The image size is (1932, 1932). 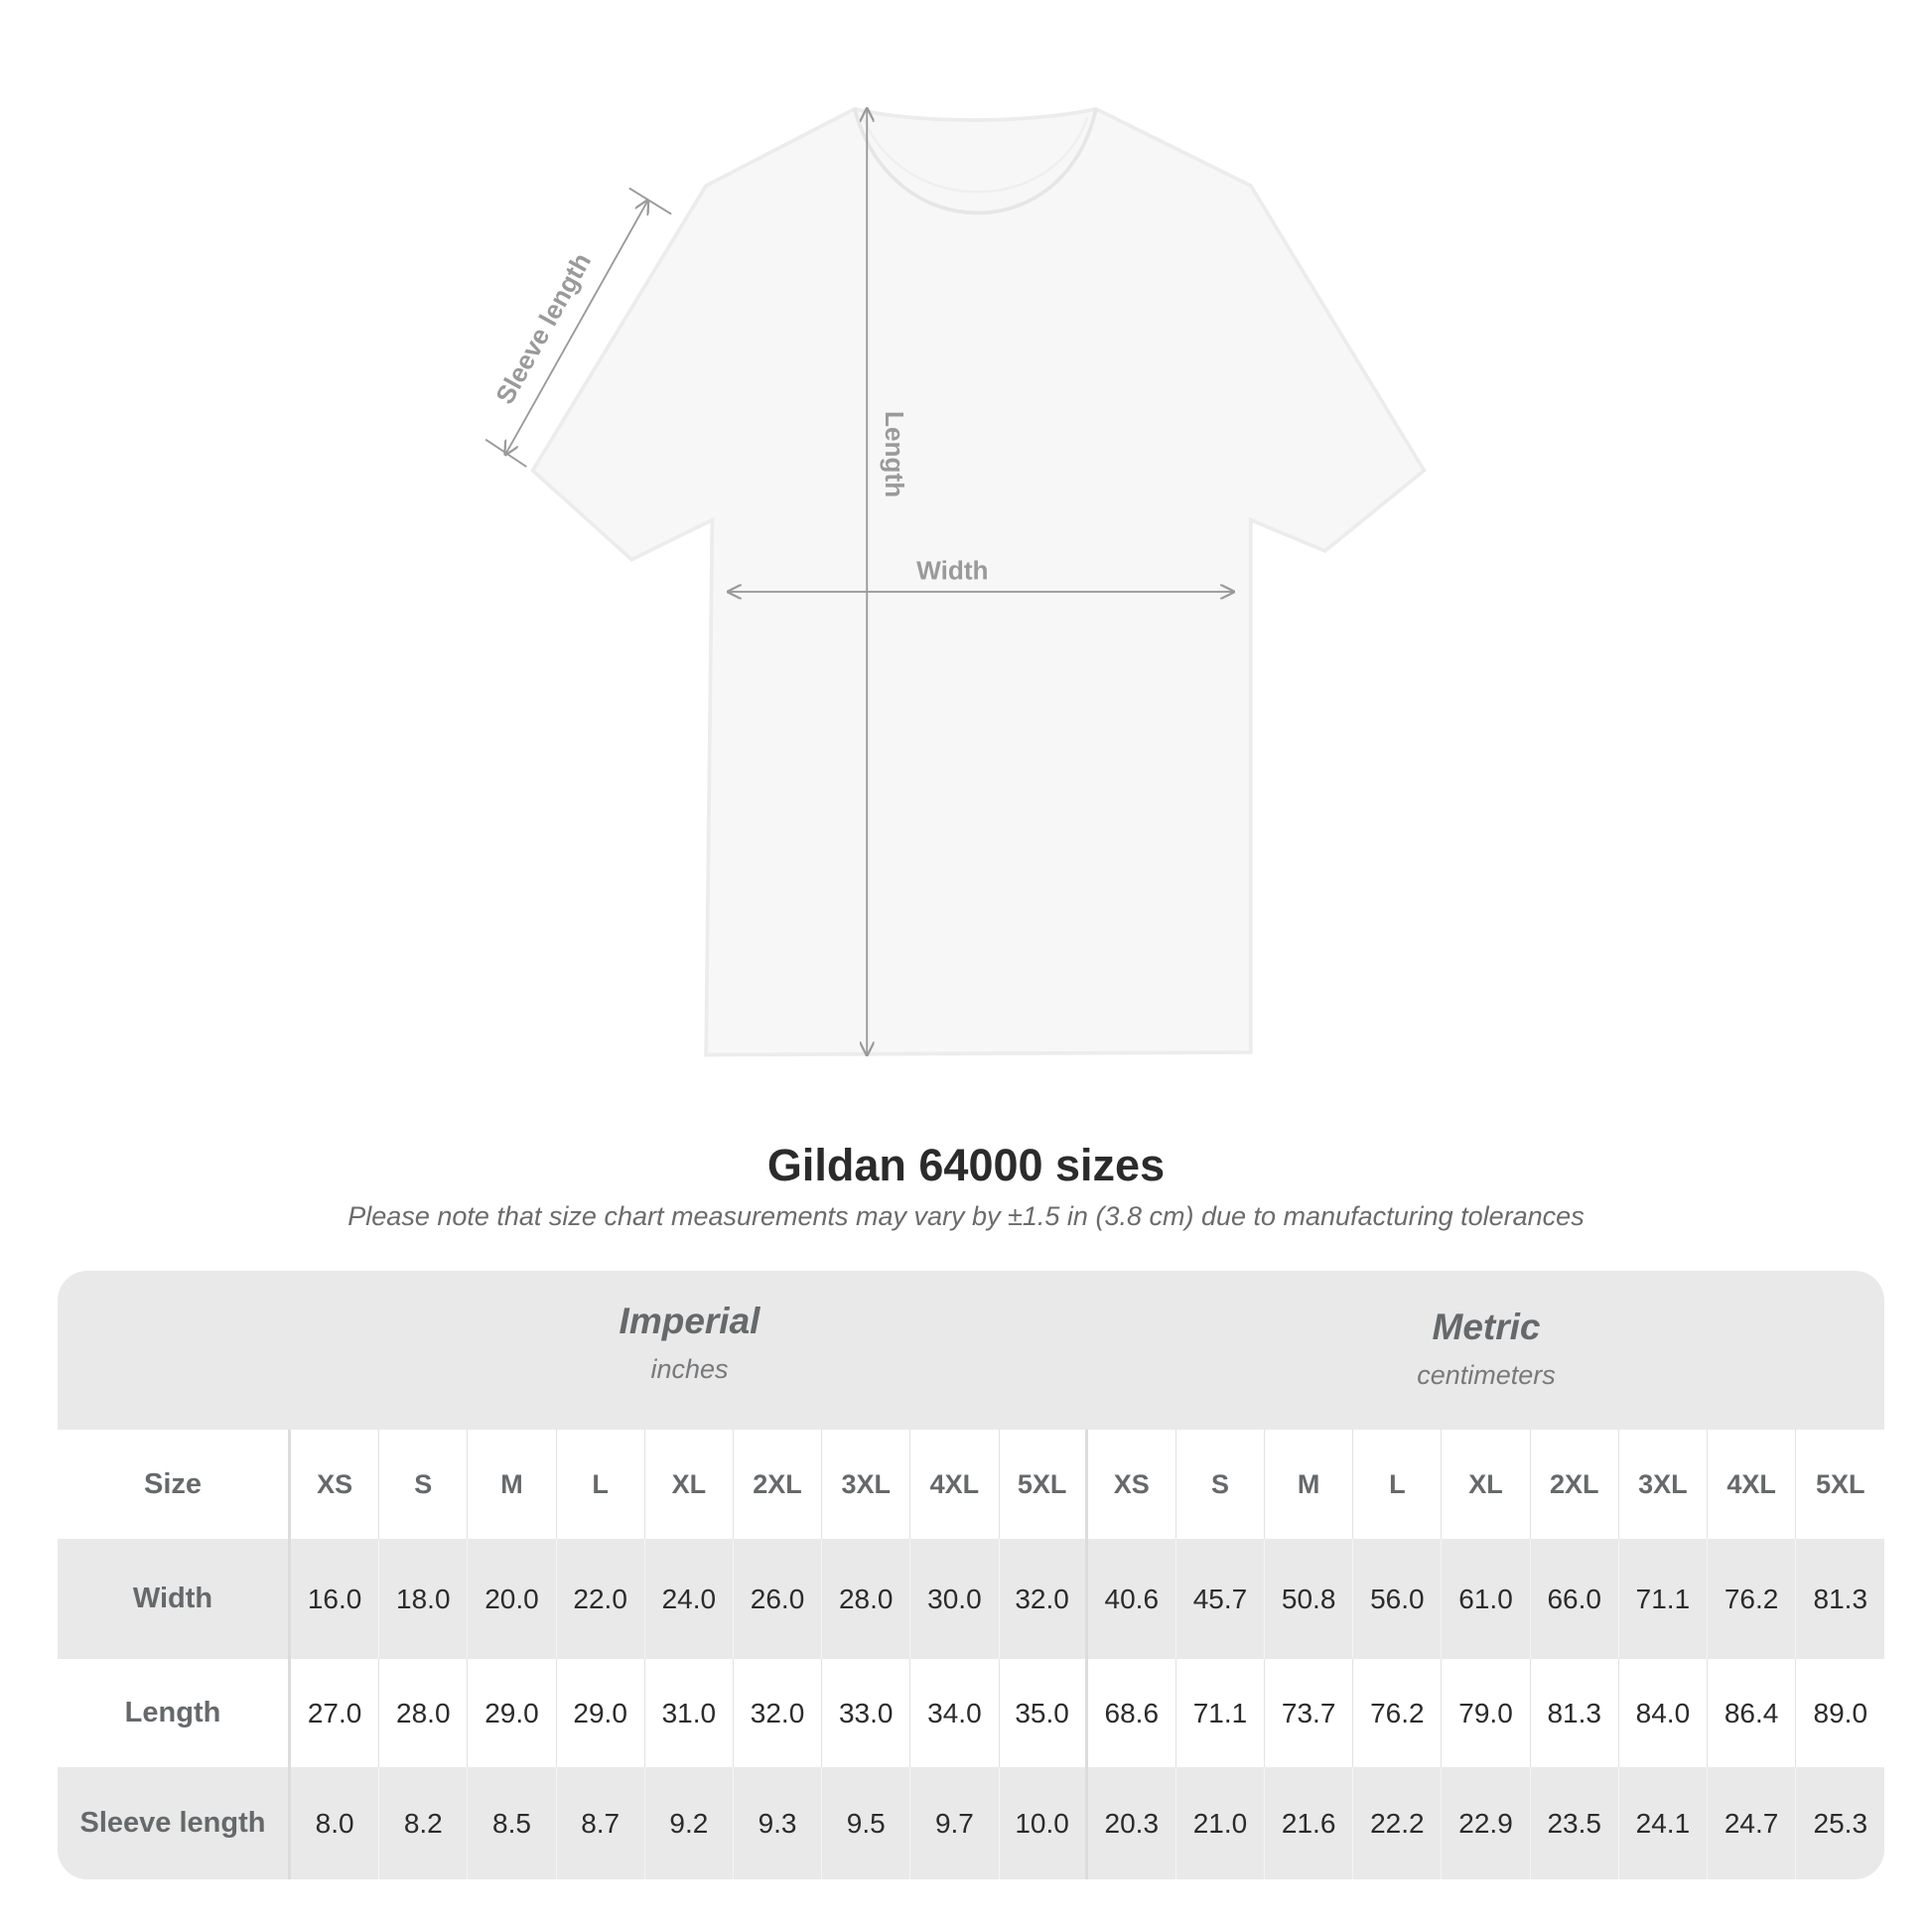 What do you see at coordinates (1841, 1823) in the screenshot?
I see `table-cell: 25.3` at bounding box center [1841, 1823].